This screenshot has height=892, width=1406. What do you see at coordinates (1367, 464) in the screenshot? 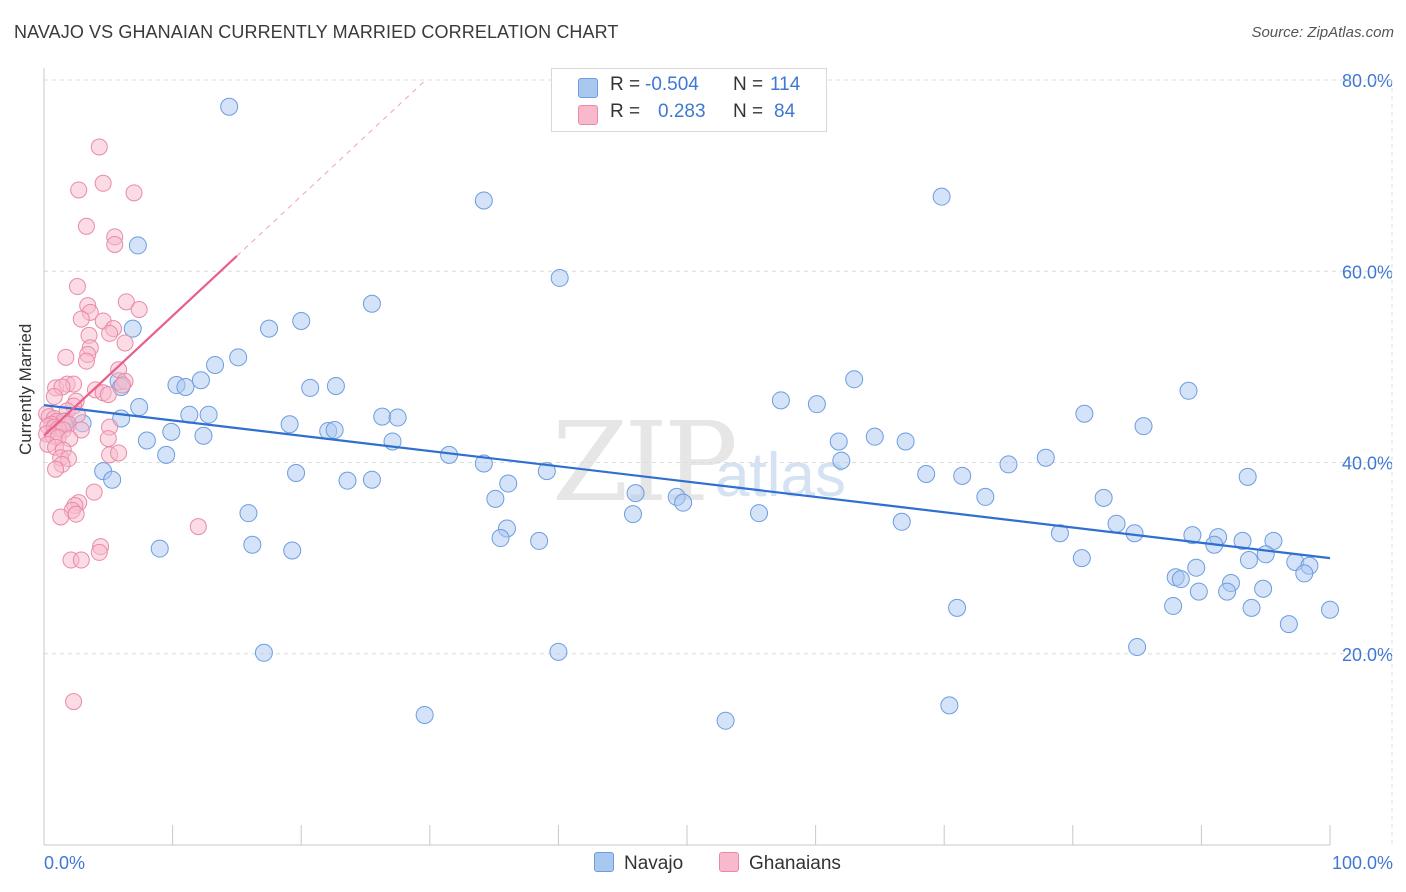
I see `y-tick-label: 40.0%` at bounding box center [1367, 464].